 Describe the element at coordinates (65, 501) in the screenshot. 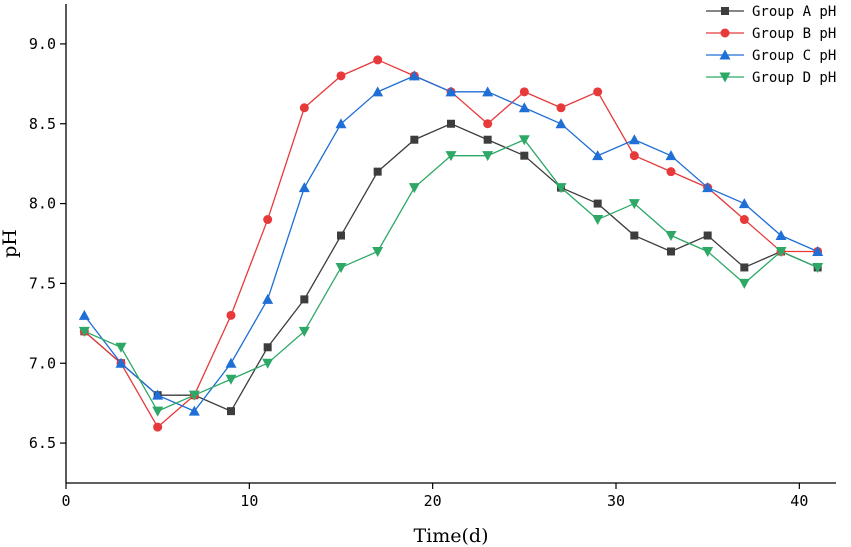

I see `x-tick-label: 0` at that location.